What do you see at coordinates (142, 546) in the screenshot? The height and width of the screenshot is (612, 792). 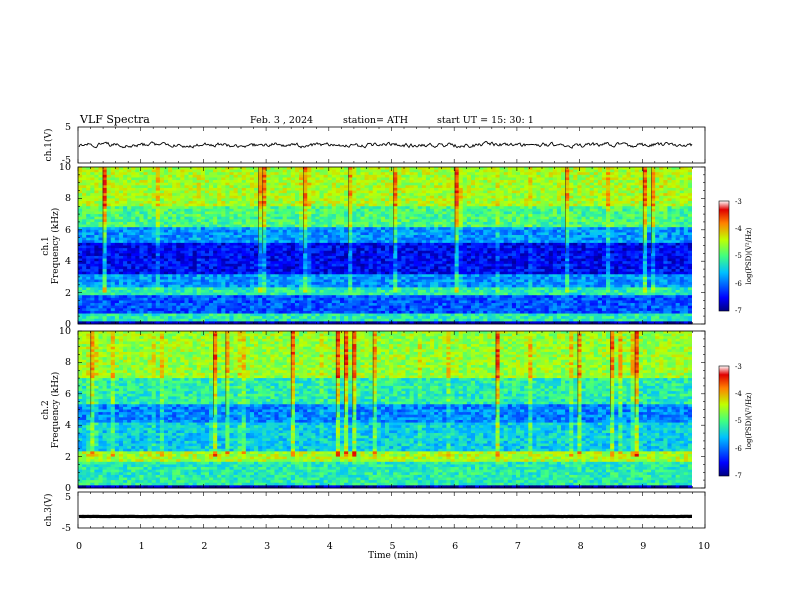 I see `xtick-1: 1` at bounding box center [142, 546].